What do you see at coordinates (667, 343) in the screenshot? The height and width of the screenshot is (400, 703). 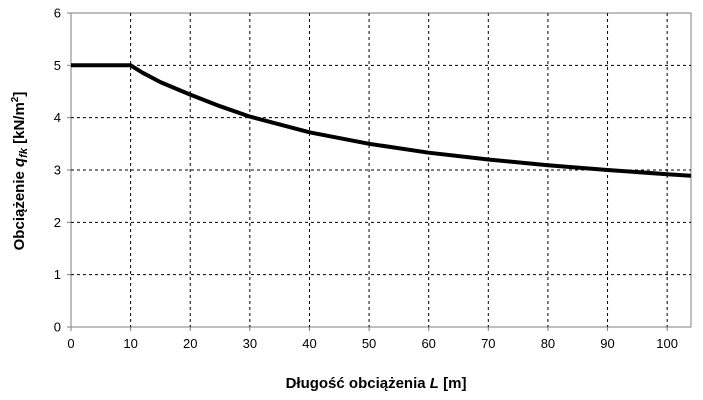 I see `x-tick-label: 100` at bounding box center [667, 343].